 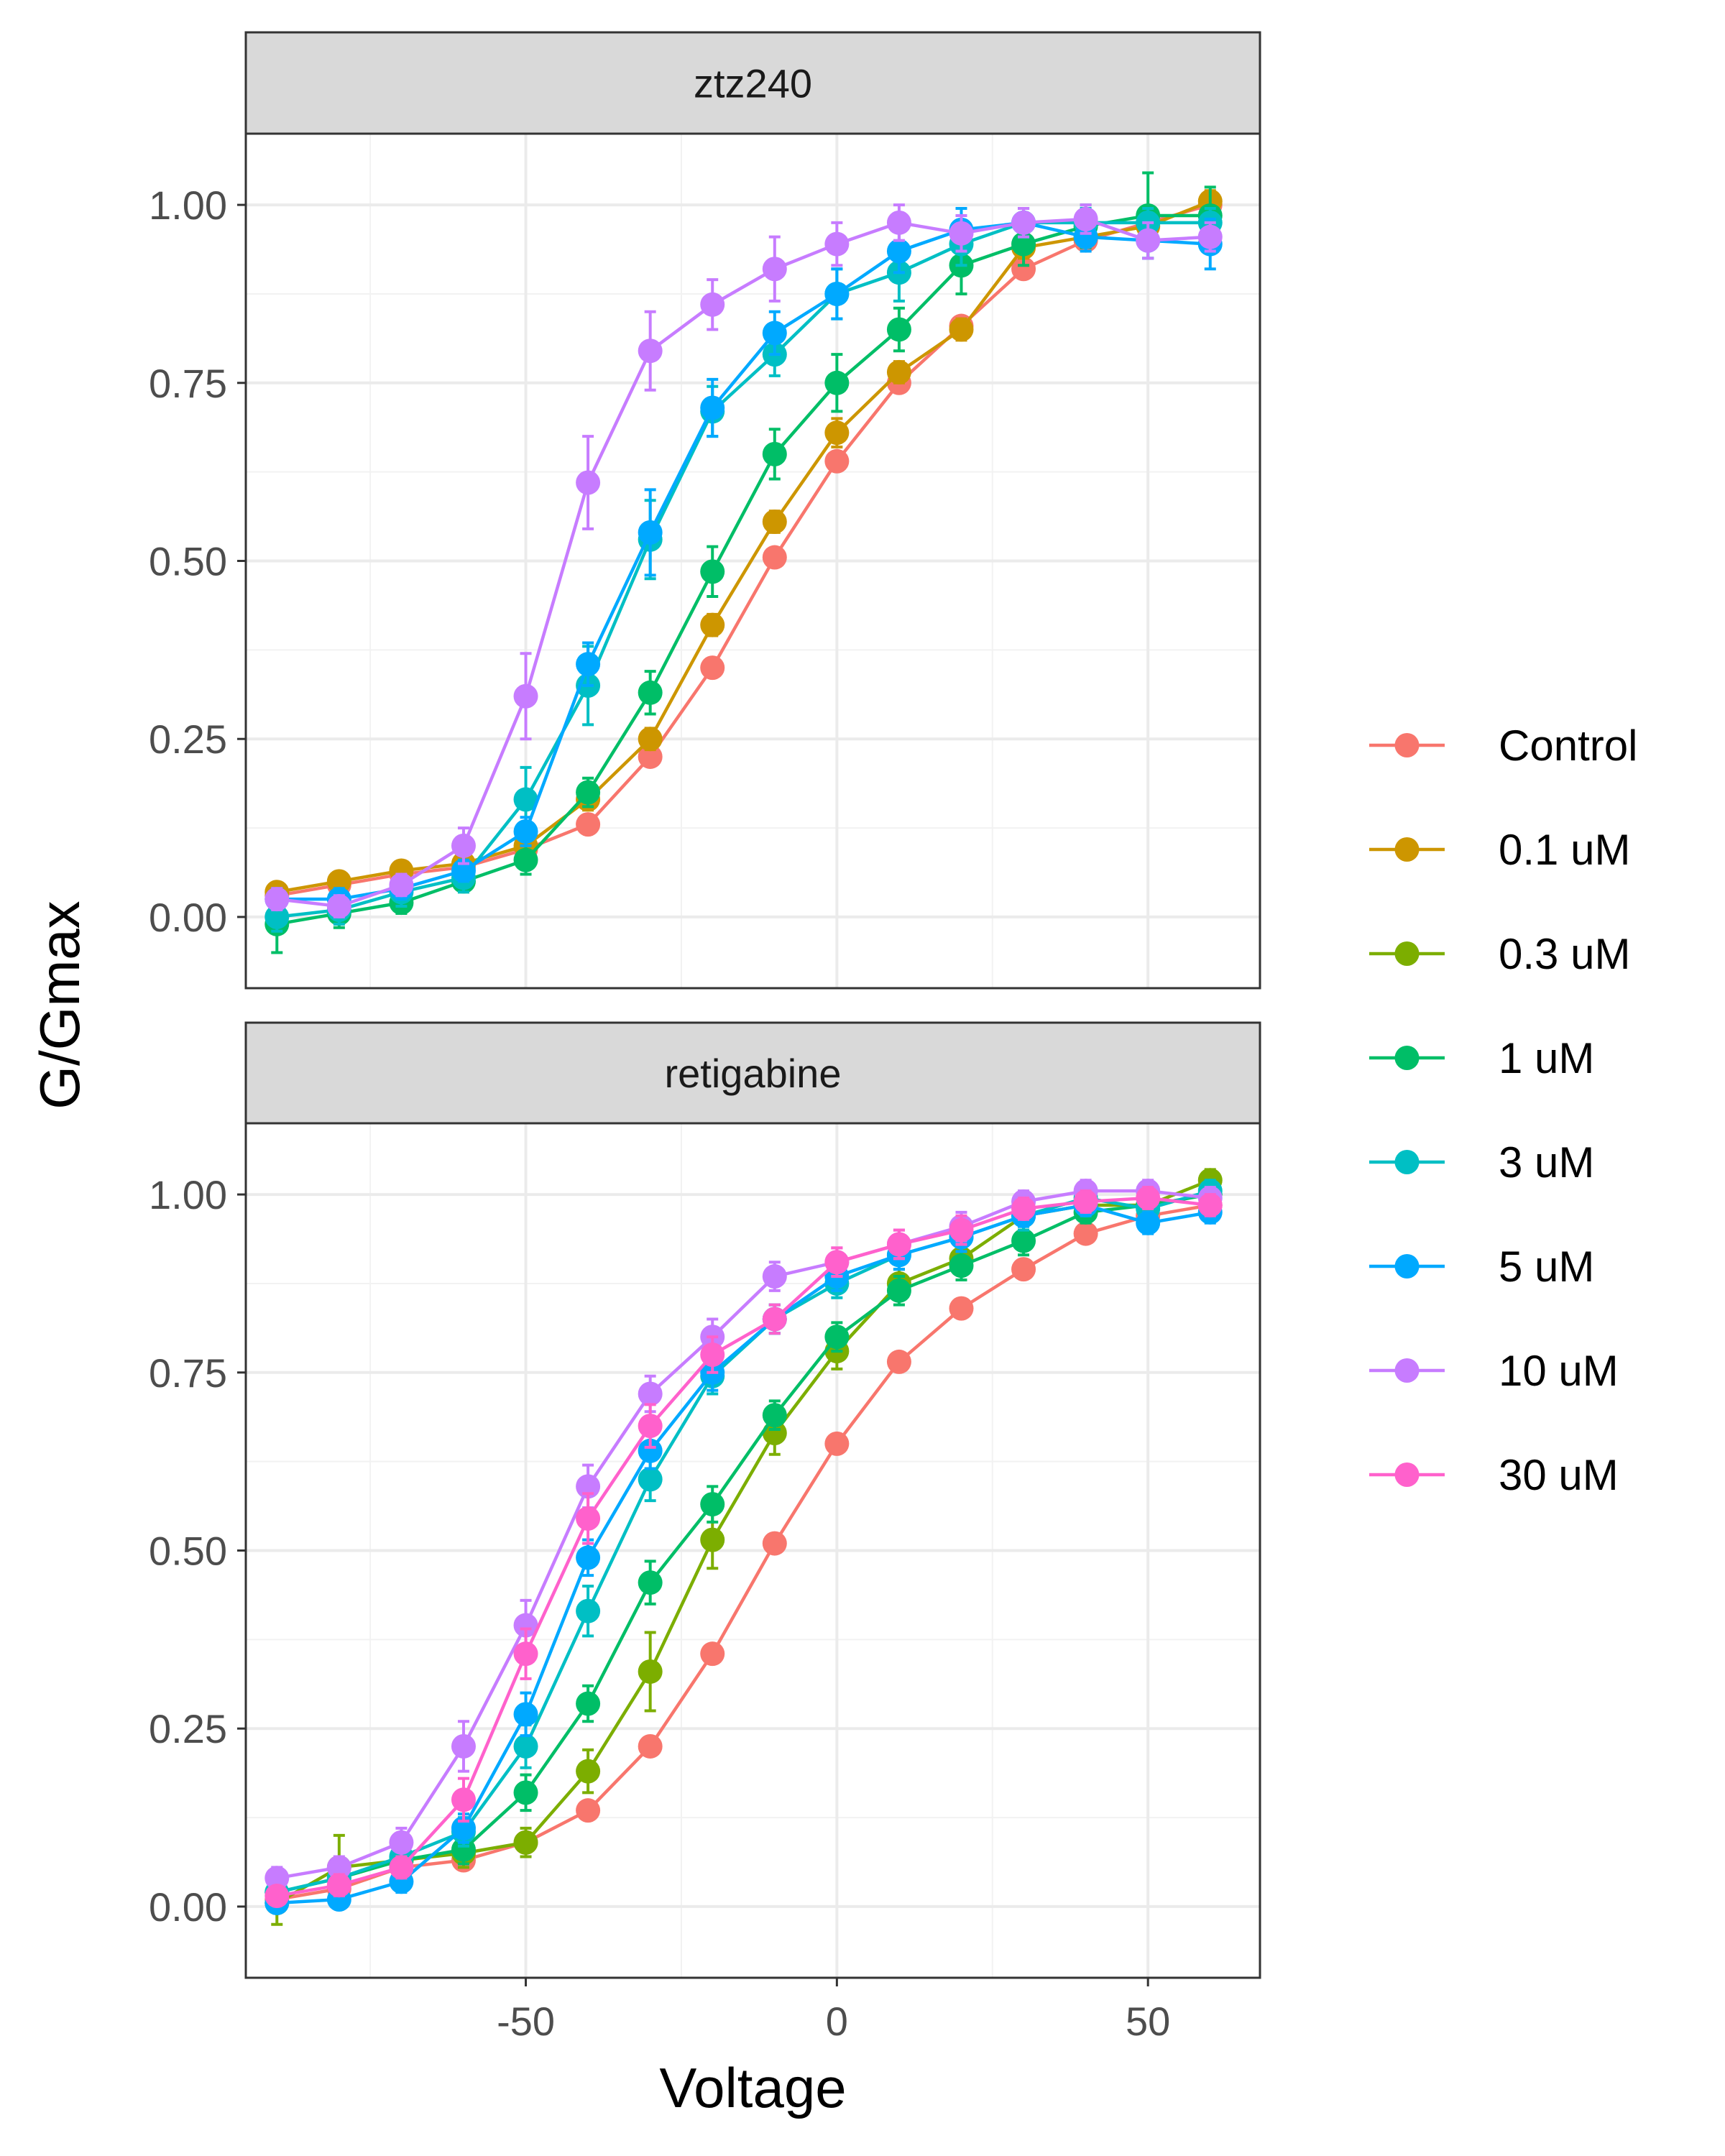 What do you see at coordinates (1559, 1371) in the screenshot?
I see `legend-label: 10 uM` at bounding box center [1559, 1371].